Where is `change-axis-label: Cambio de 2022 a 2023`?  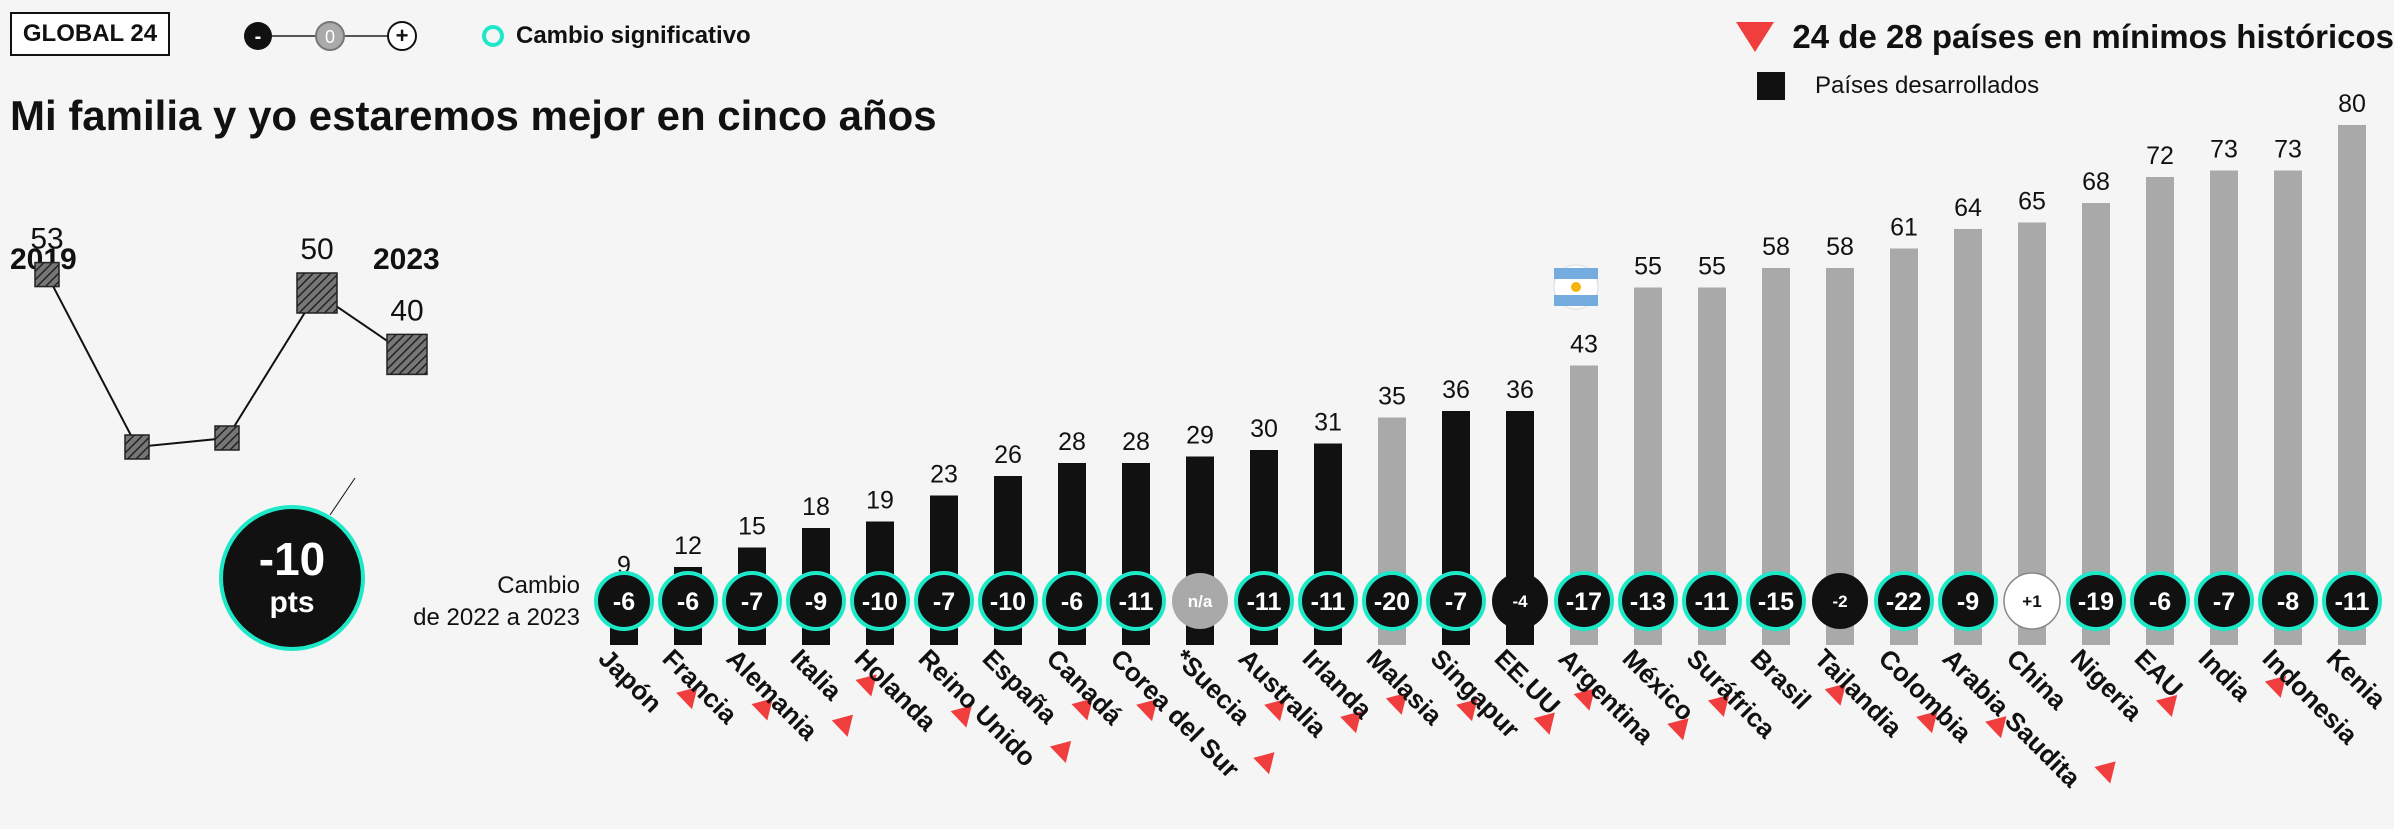
change-axis-label: Cambio de 2022 a 2023 is located at coordinates (460, 602).